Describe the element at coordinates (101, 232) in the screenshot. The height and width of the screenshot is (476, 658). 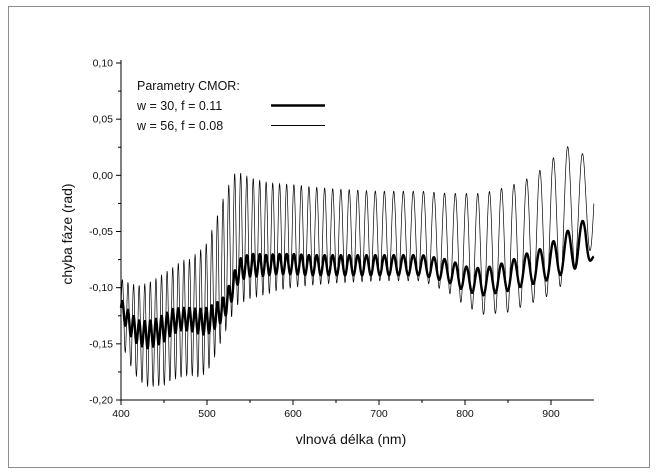
I see `y-tick-label: -0,05` at that location.